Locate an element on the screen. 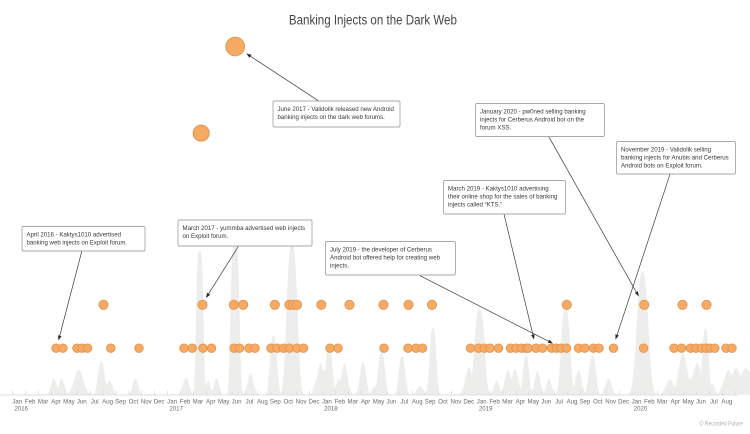 This screenshot has width=750, height=434. svg-text: © Recorded Future is located at coordinates (722, 423).